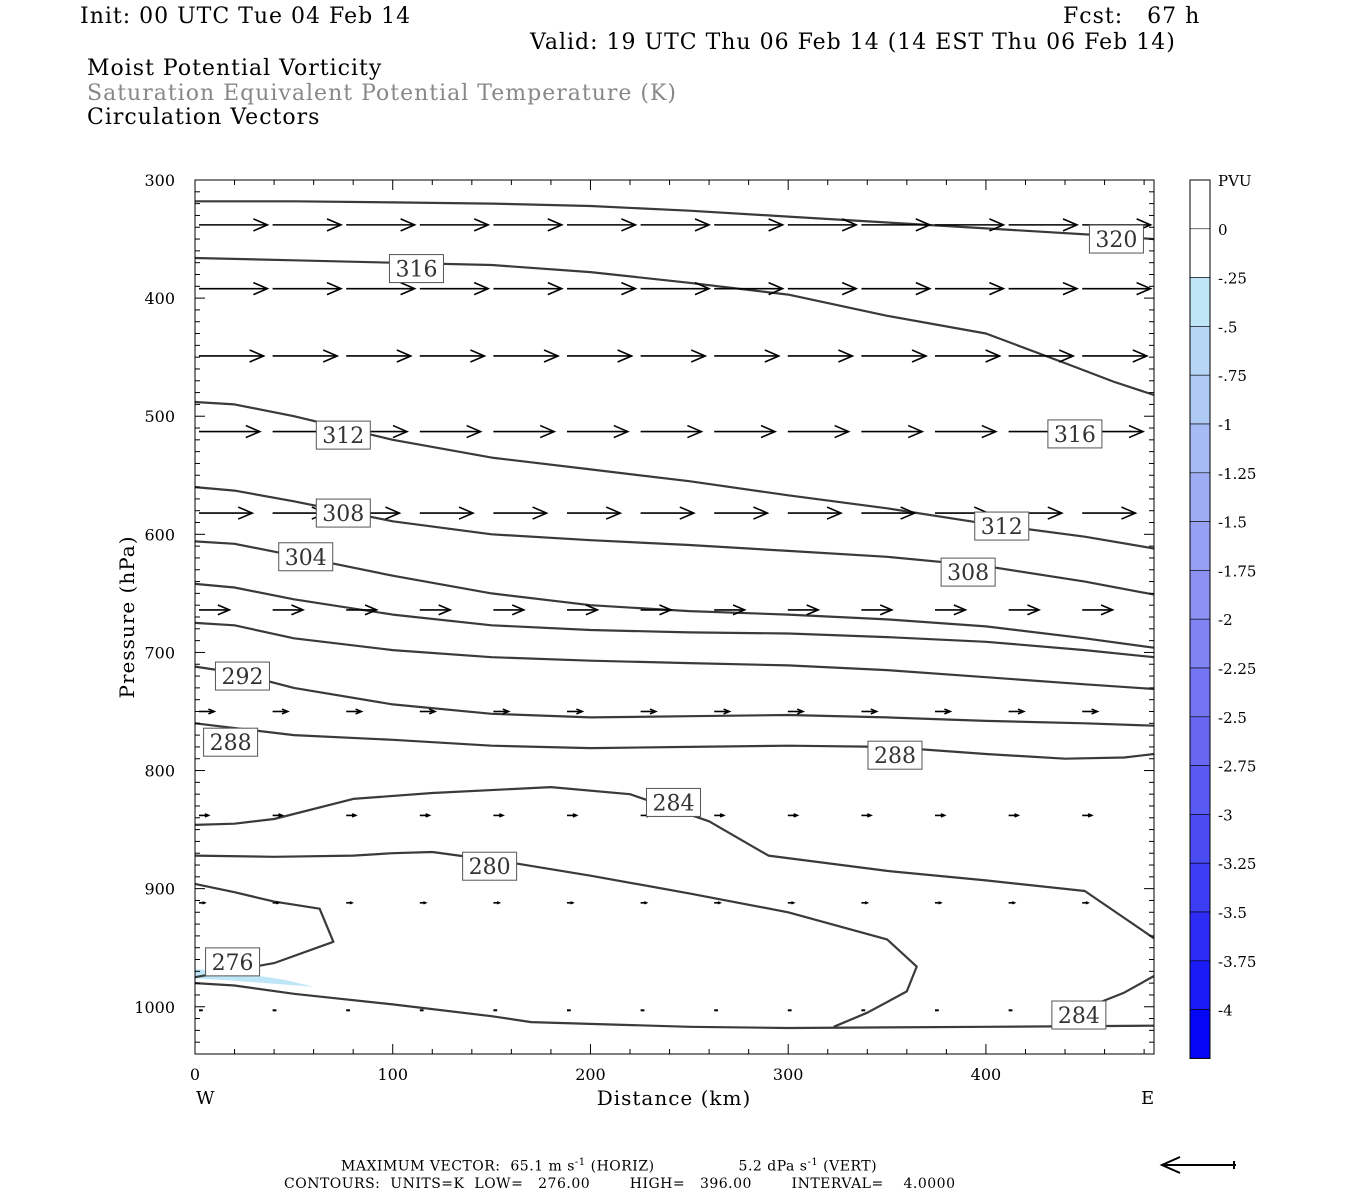 Image resolution: width=1350 pixels, height=1200 pixels. Describe the element at coordinates (159, 298) in the screenshot. I see `y-tick-label: 400` at that location.